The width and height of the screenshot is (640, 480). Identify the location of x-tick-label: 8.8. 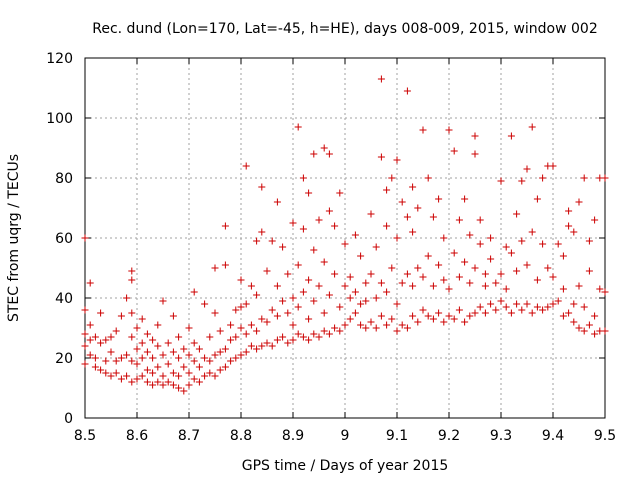
(241, 436).